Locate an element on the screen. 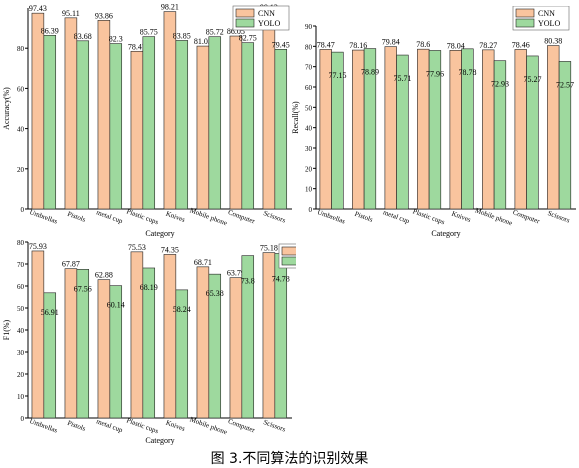  accuracy-x-axis-title: Category is located at coordinates (159, 233).